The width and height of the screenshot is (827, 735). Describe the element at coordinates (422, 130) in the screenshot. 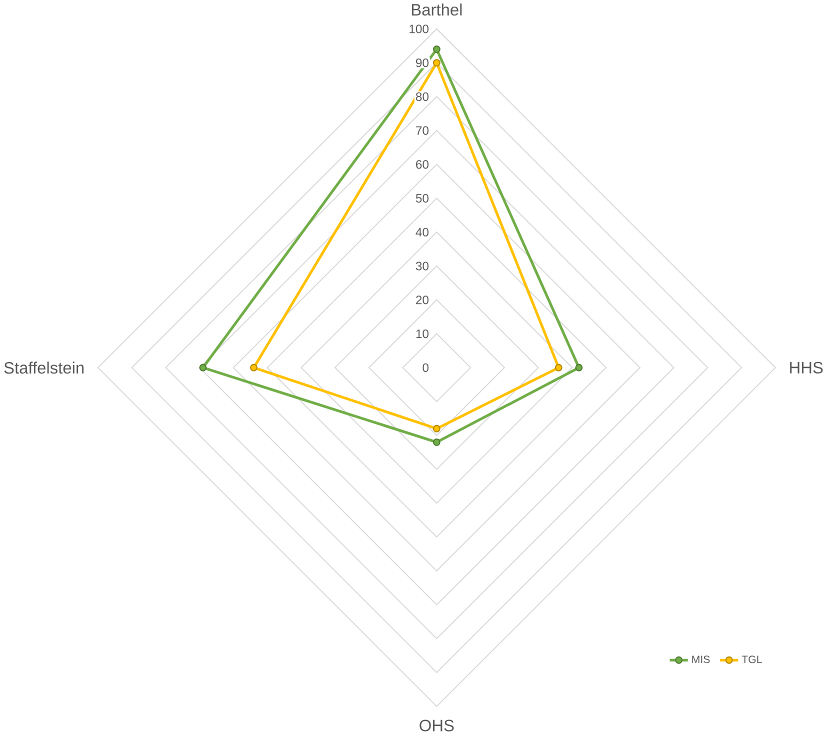

I see `y-tick-label: 70` at that location.